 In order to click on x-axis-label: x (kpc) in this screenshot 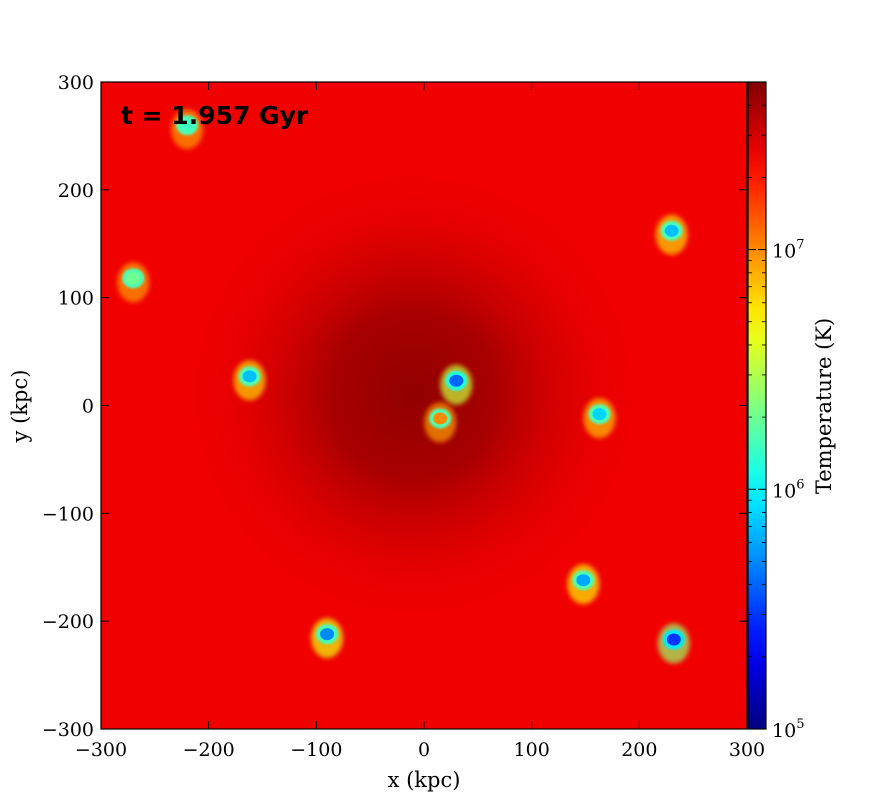, I will do `click(424, 780)`.